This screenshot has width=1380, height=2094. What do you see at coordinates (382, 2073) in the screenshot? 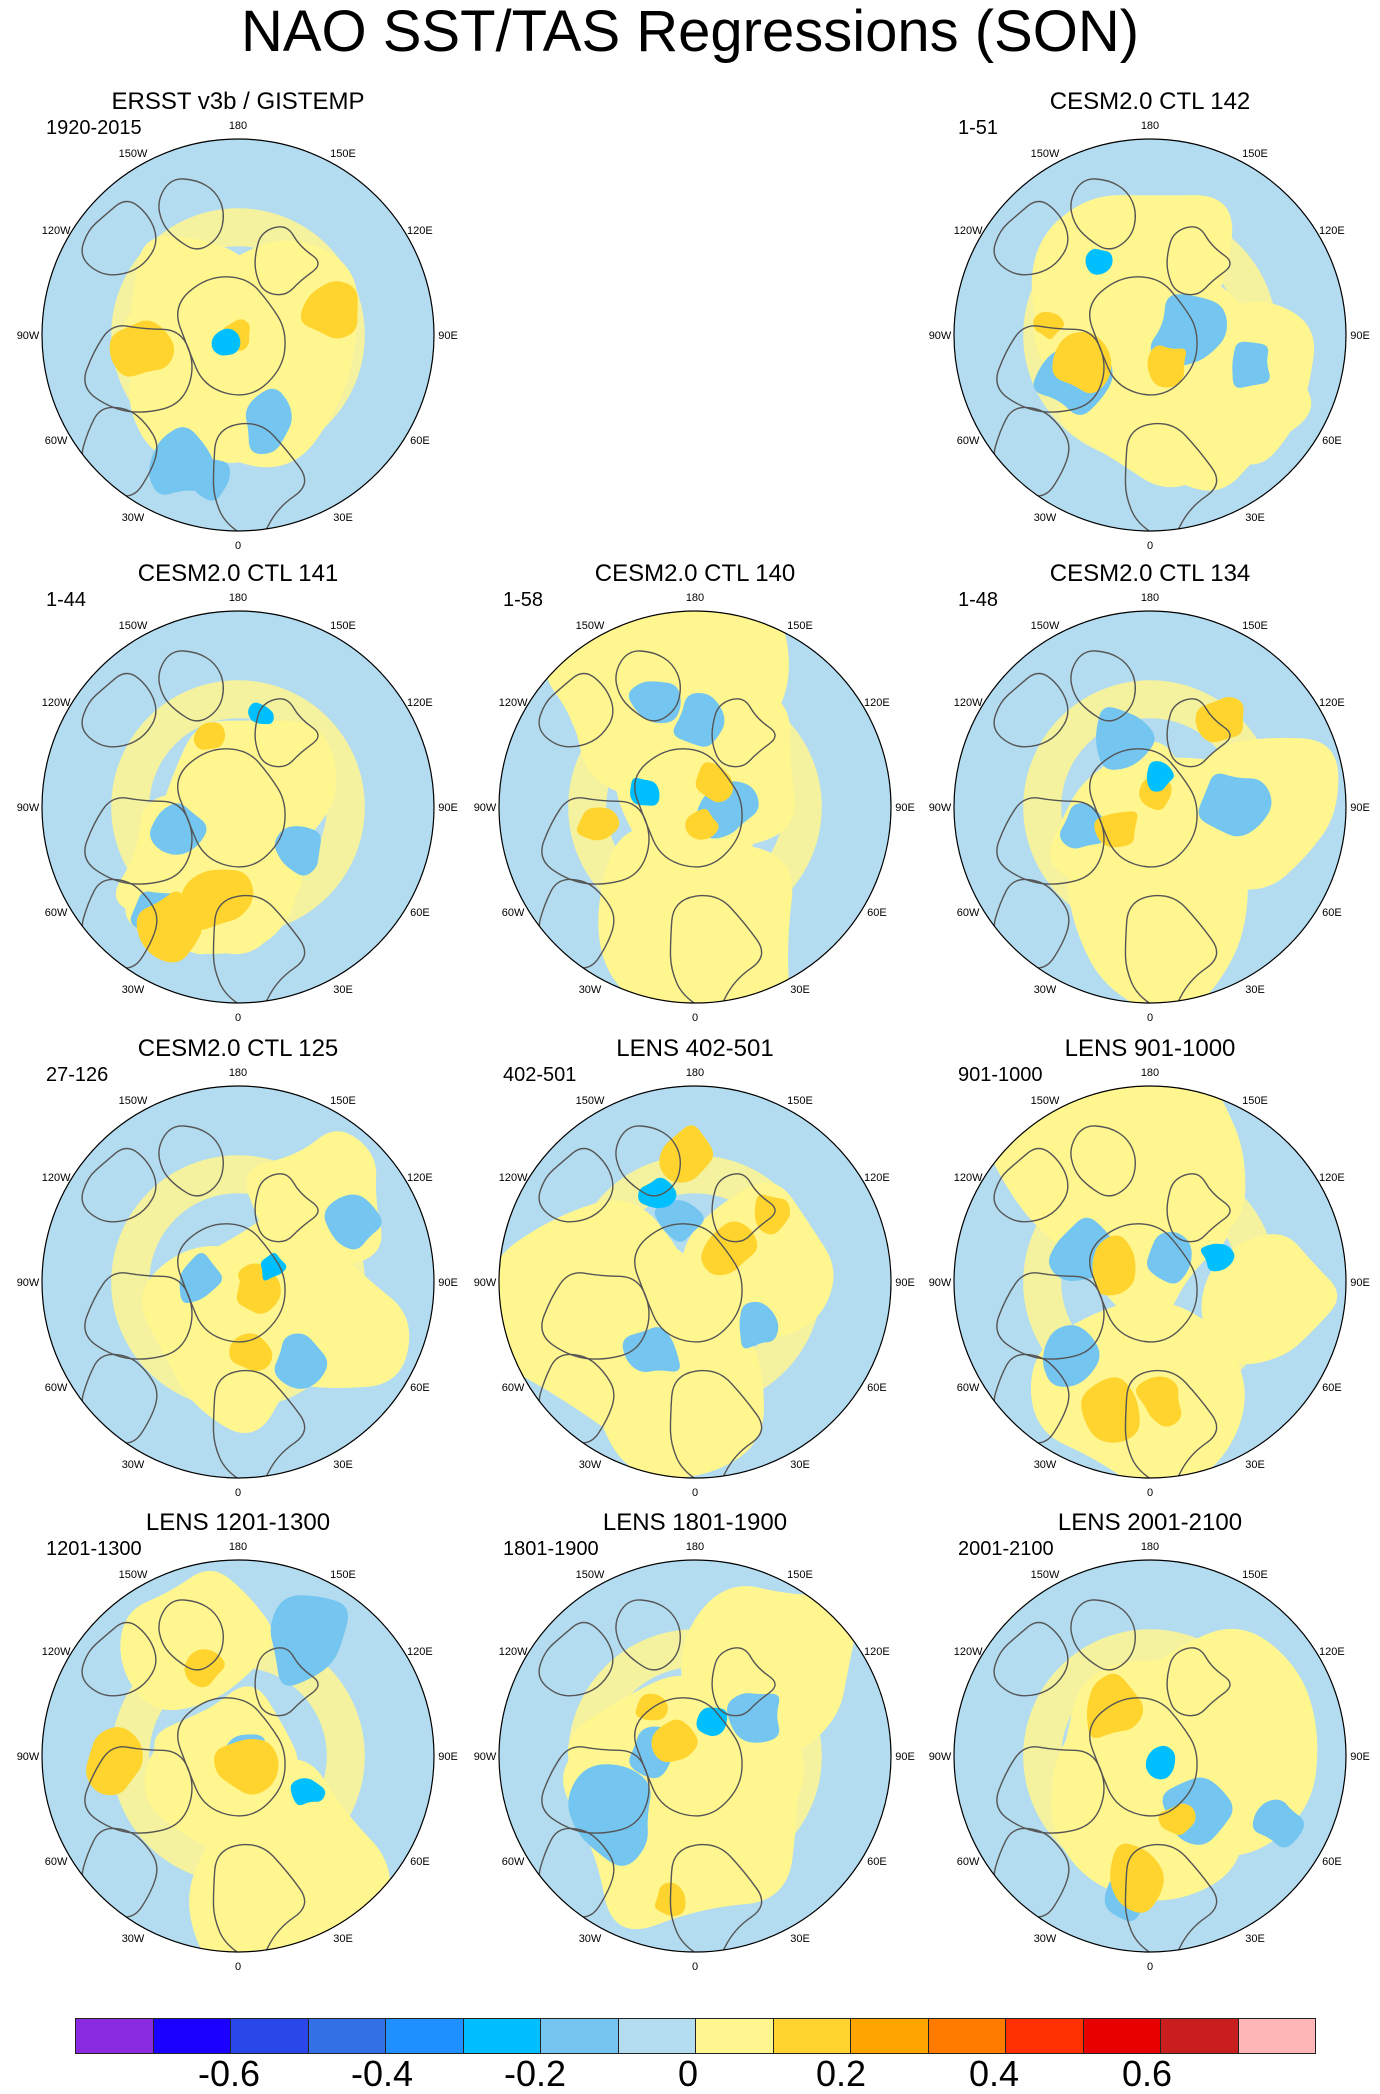
I see `colorbar-tick-label: -0.4` at bounding box center [382, 2073].